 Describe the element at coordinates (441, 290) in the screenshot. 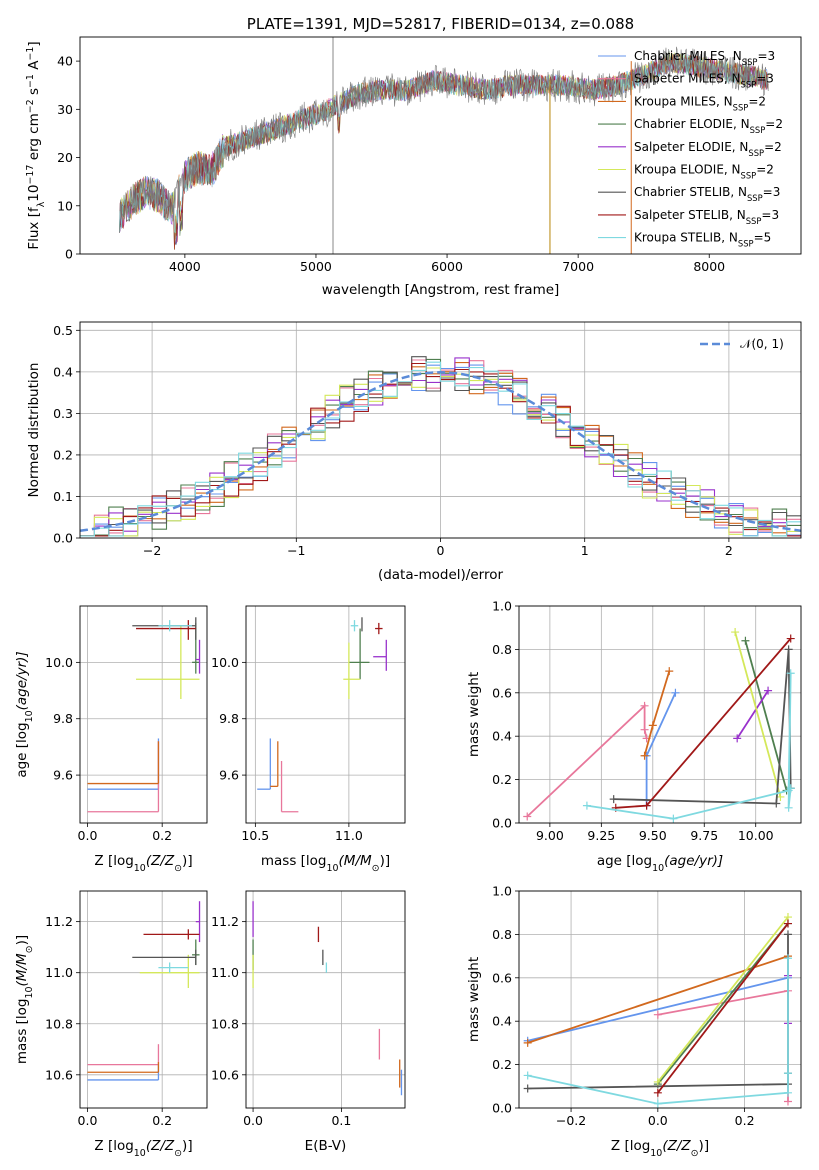

I see `x-axis-label: wavelength [Angstrom, rest frame]` at that location.